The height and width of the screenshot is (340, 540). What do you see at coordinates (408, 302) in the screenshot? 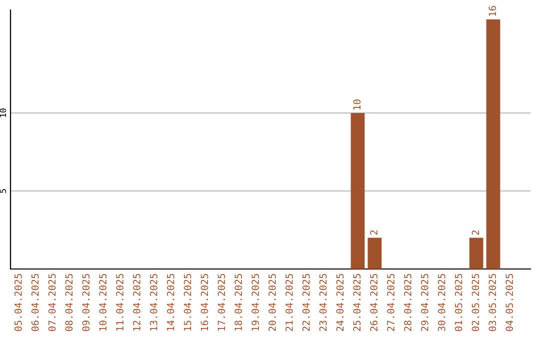
I see `x-tick-label: 28.04.2025` at bounding box center [408, 302].